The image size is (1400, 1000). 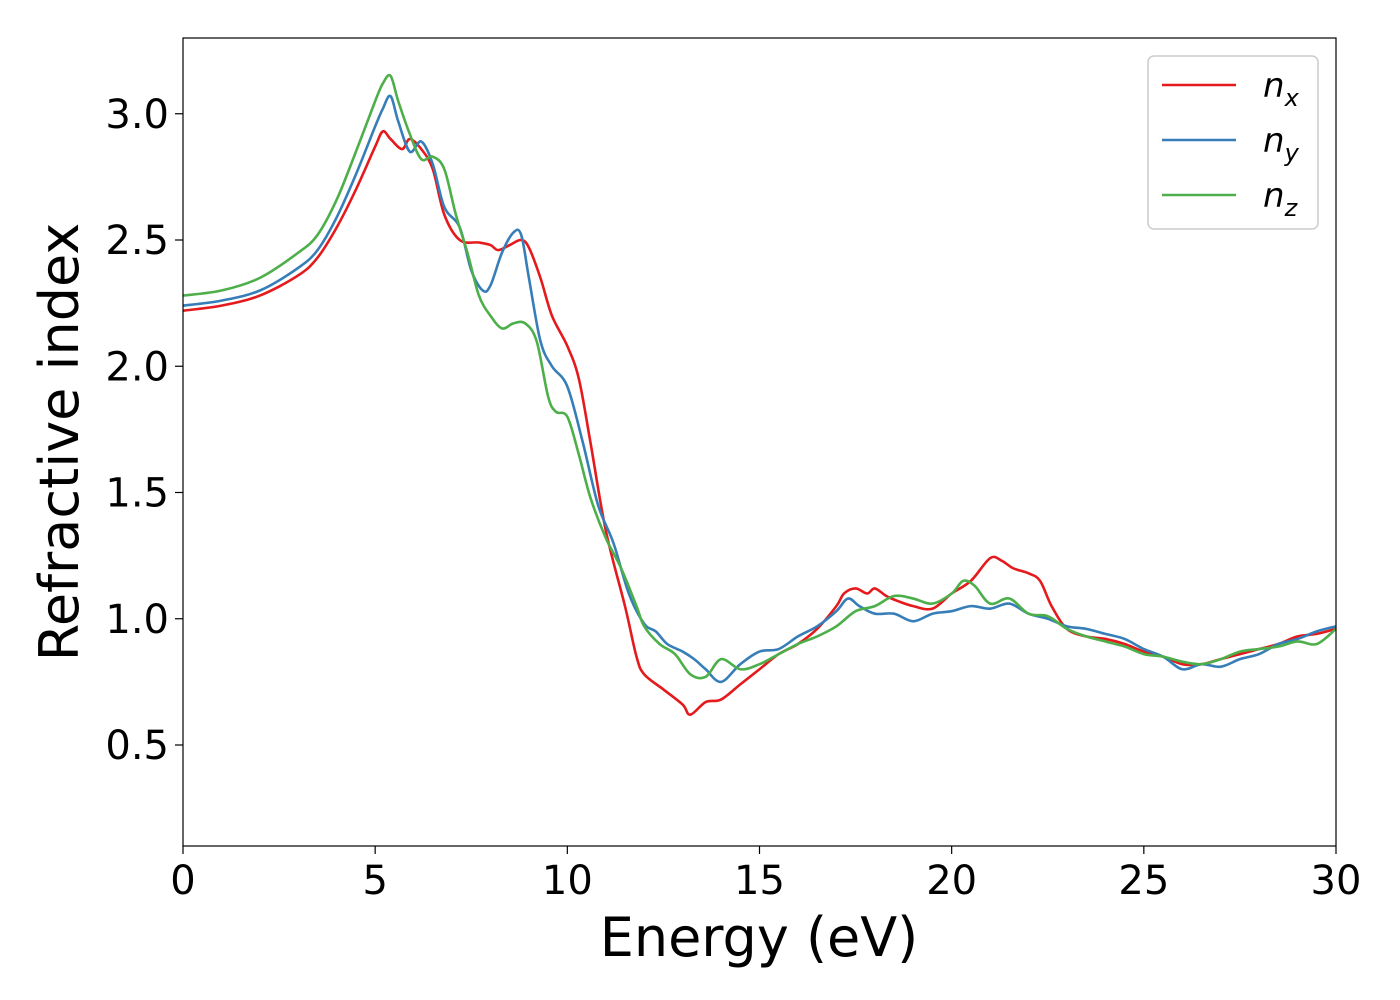 I want to click on legend-label-nx: nx, so click(x=1281, y=89).